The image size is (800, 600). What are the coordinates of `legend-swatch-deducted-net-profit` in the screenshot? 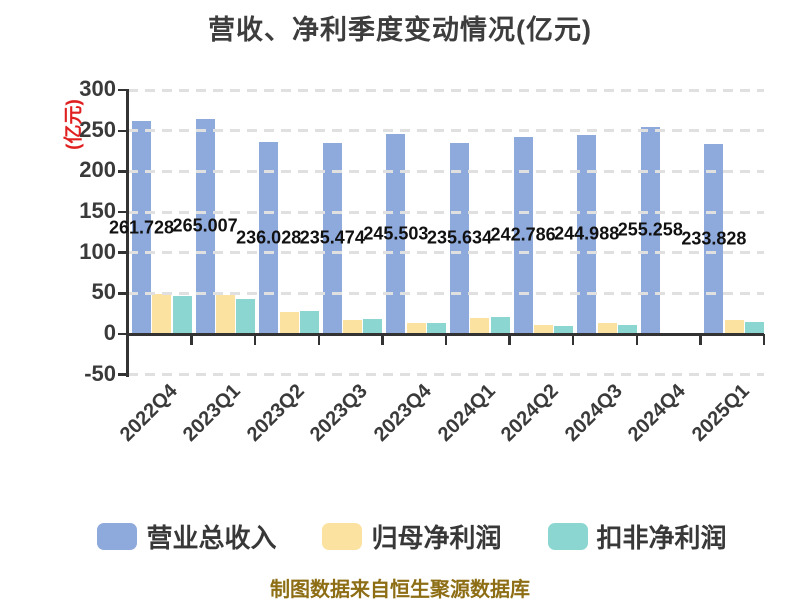 It's located at (567, 536).